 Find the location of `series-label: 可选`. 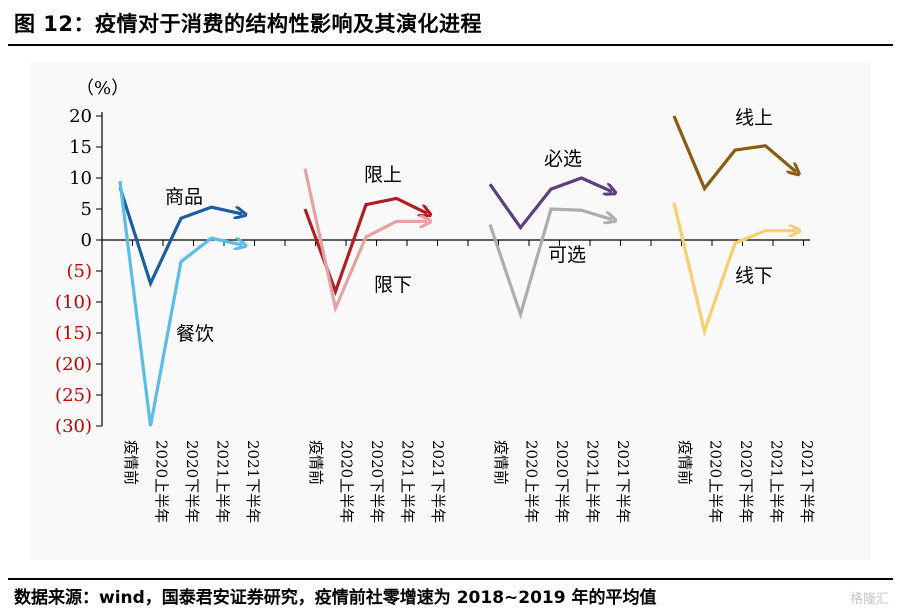

series-label: 可选 is located at coordinates (567, 255).